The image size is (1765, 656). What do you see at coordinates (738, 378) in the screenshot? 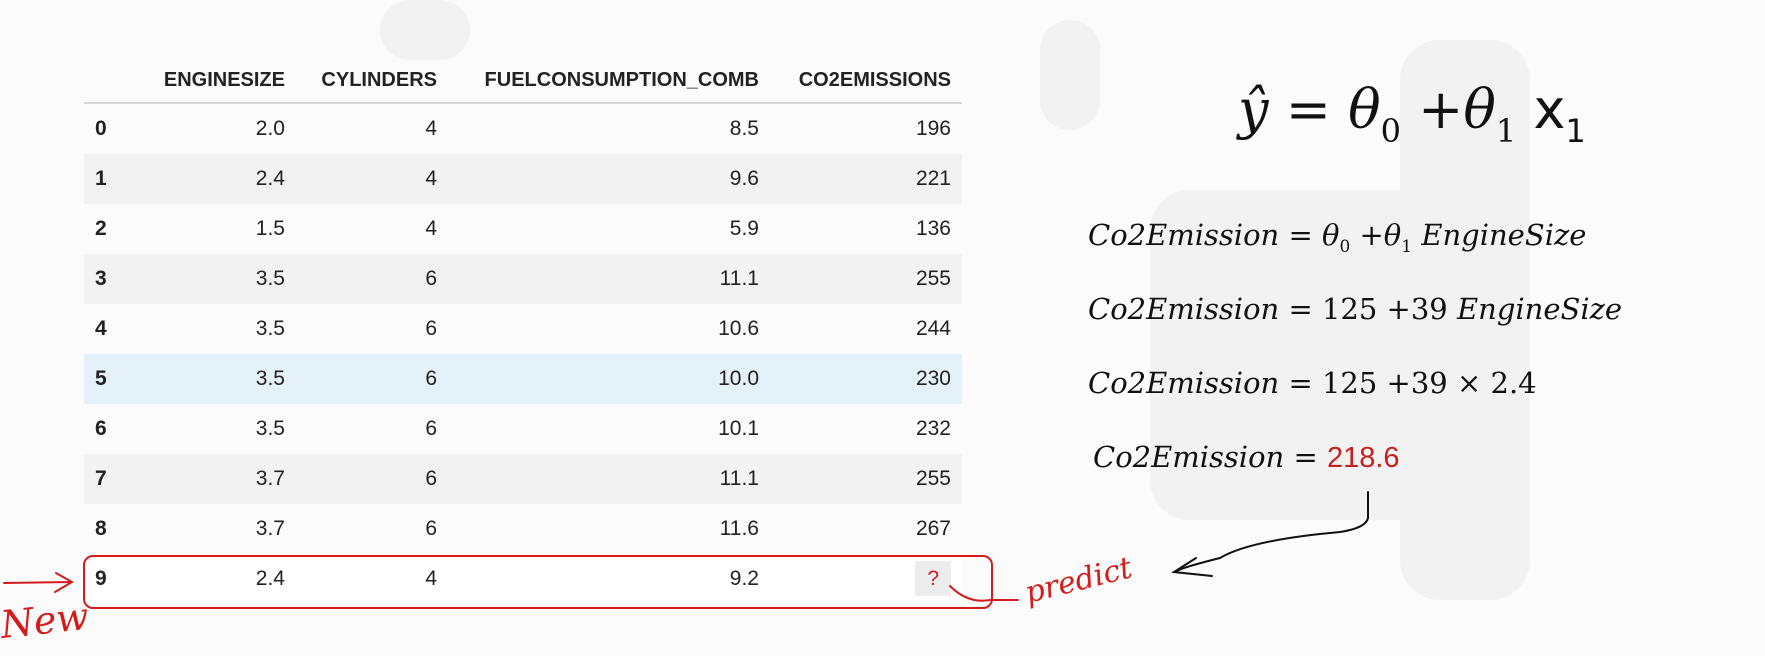
I see `cell-fuelconsumption: 10.0` at bounding box center [738, 378].